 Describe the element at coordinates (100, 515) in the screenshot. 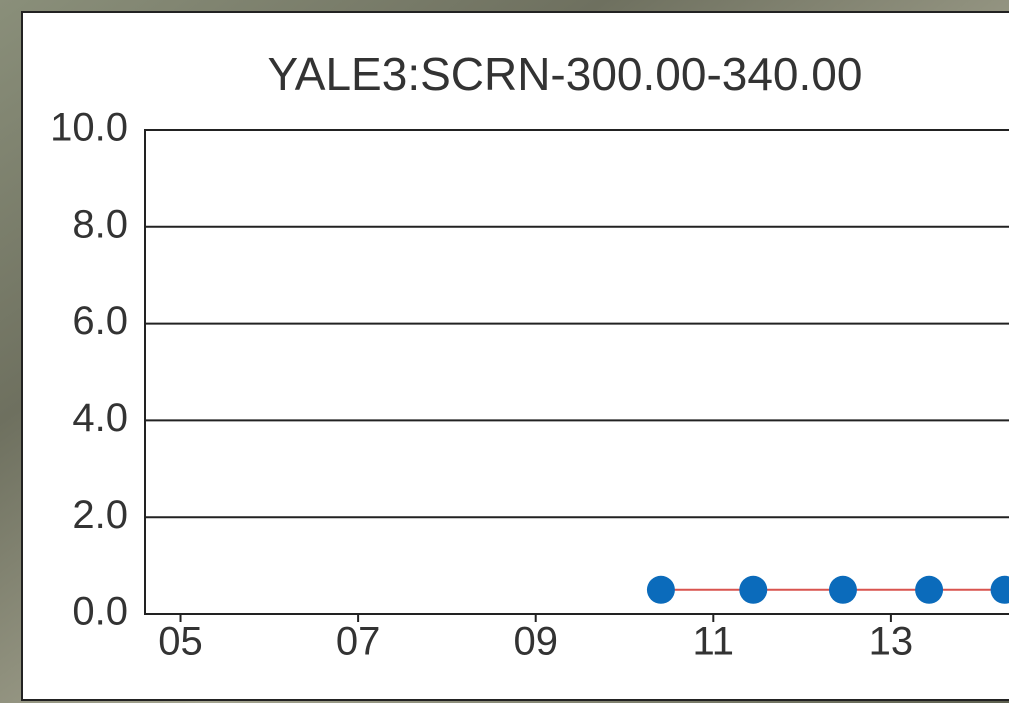

I see `y-tick-label: 2.0` at that location.